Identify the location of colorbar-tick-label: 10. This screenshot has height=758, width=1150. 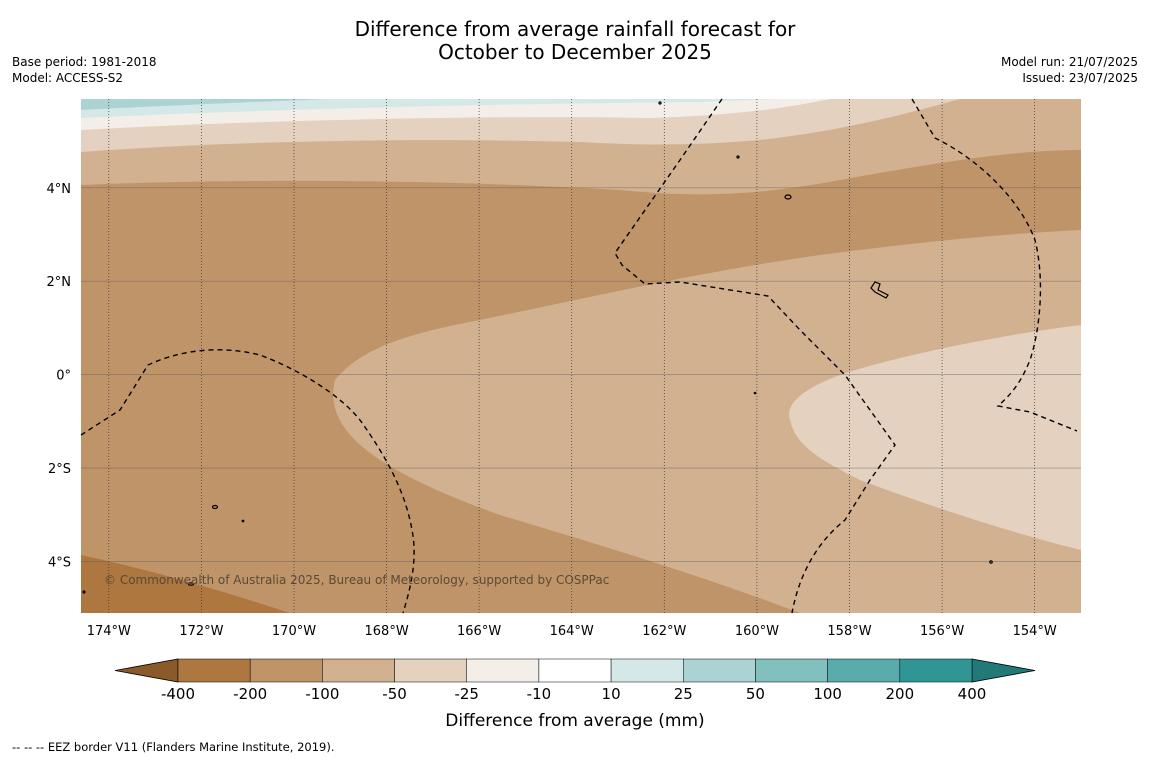
(611, 694).